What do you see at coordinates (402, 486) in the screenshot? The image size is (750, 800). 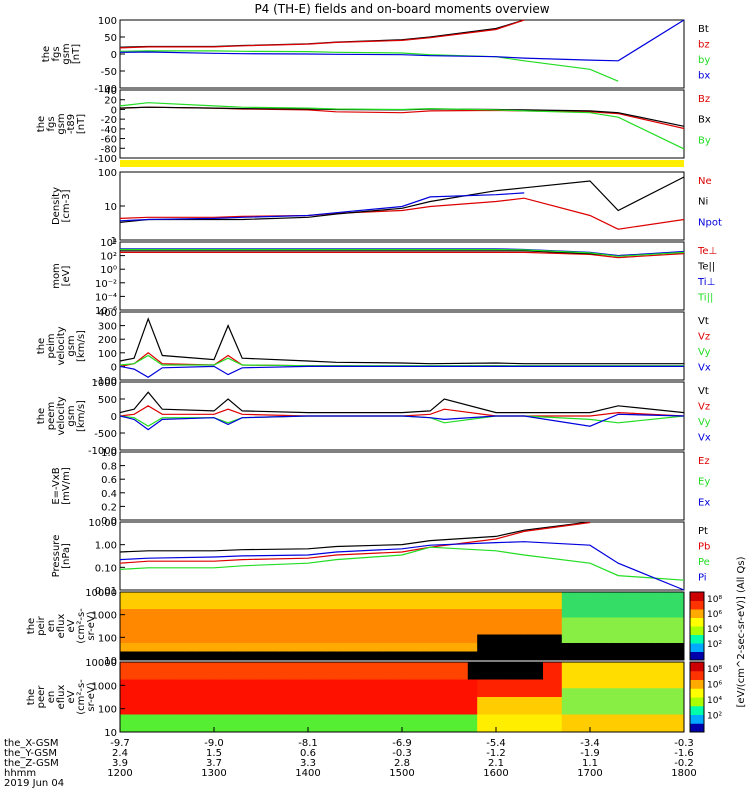 I see `panel-frame` at bounding box center [402, 486].